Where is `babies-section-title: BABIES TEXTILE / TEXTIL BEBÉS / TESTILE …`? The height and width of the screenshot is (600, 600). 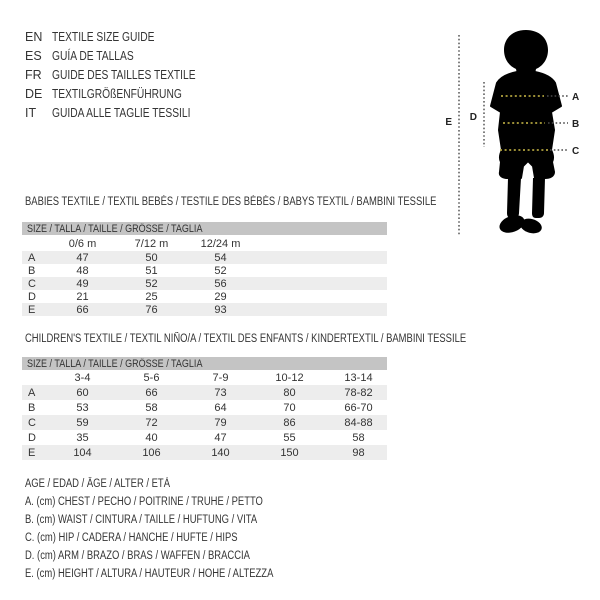 babies-section-title: BABIES TEXTILE / TEXTIL BEBÉS / TESTILE … is located at coordinates (276, 202).